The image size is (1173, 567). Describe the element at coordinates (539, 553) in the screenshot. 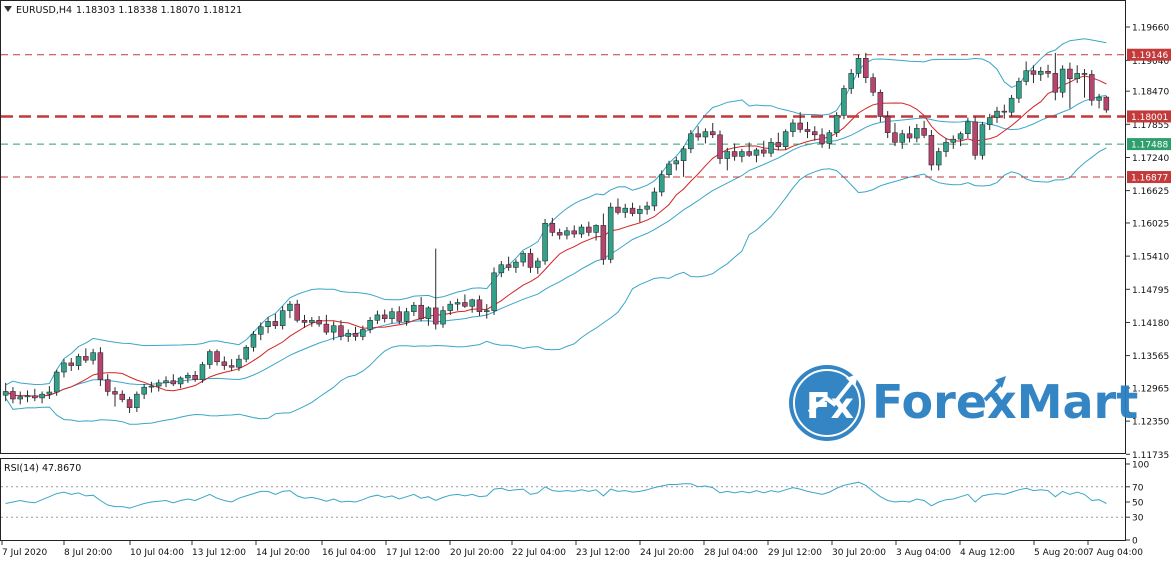

I see `x-tick-label: 22 Jul 04:00` at that location.